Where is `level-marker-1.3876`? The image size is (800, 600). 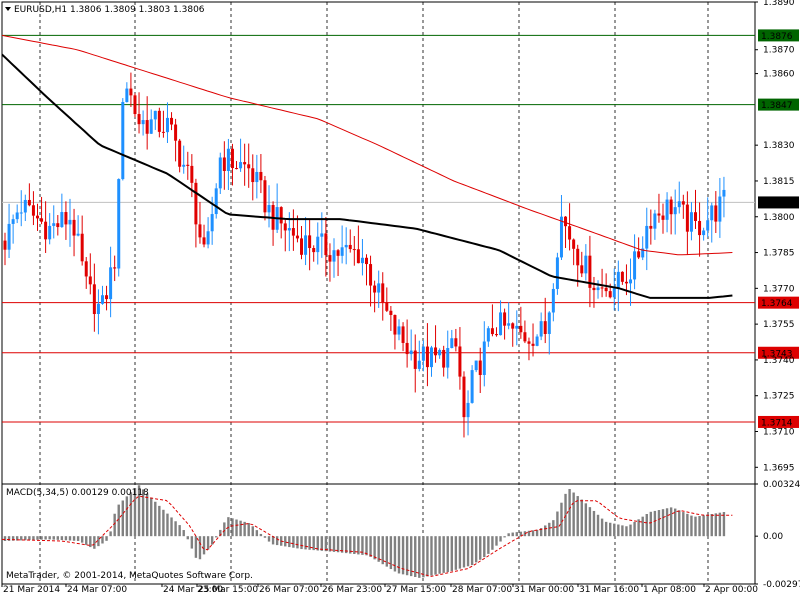
level-marker-1.3876 is located at coordinates (778, 35).